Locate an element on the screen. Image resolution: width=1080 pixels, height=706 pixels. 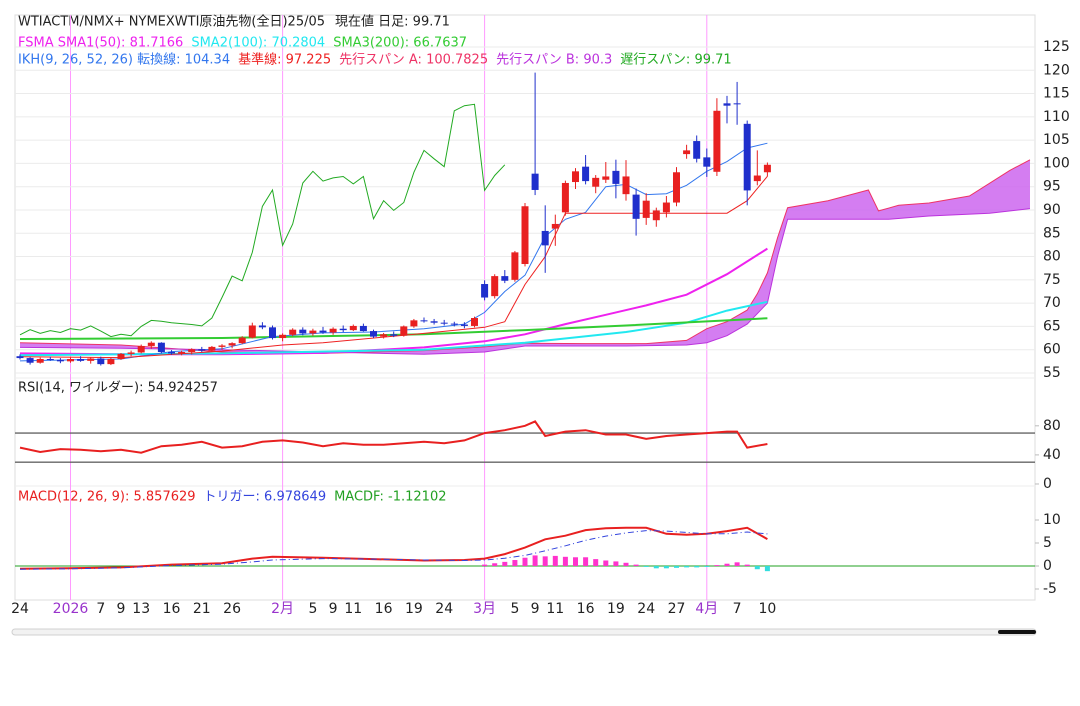
y-tick-label: 120 is located at coordinates (1056, 70).